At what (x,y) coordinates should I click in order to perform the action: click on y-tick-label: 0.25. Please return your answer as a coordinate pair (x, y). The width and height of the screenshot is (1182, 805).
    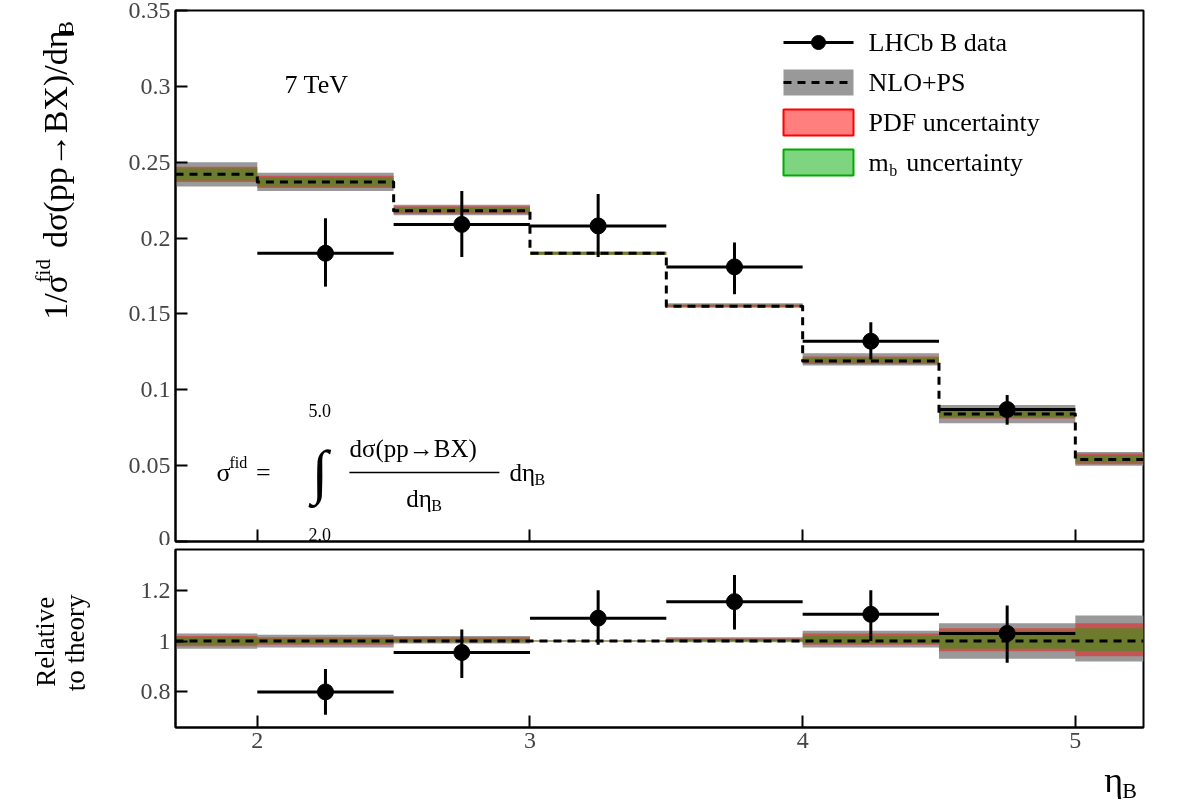
    Looking at the image, I should click on (149, 161).